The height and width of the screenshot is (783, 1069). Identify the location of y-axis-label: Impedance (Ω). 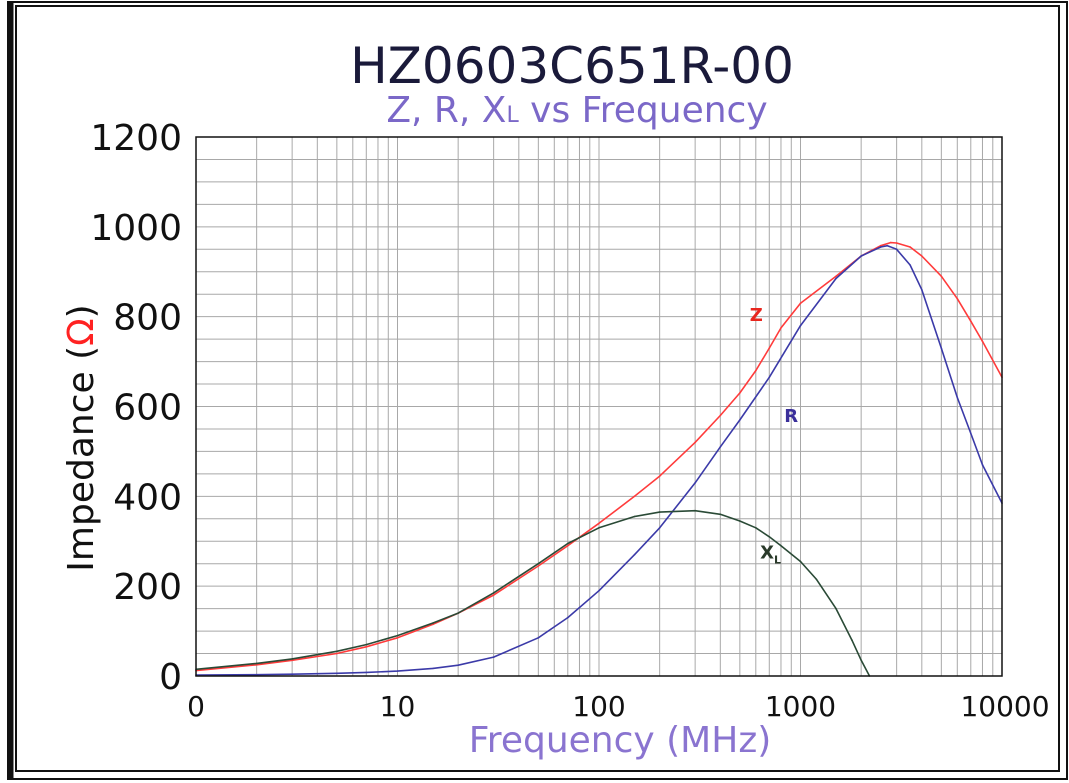
(81, 437).